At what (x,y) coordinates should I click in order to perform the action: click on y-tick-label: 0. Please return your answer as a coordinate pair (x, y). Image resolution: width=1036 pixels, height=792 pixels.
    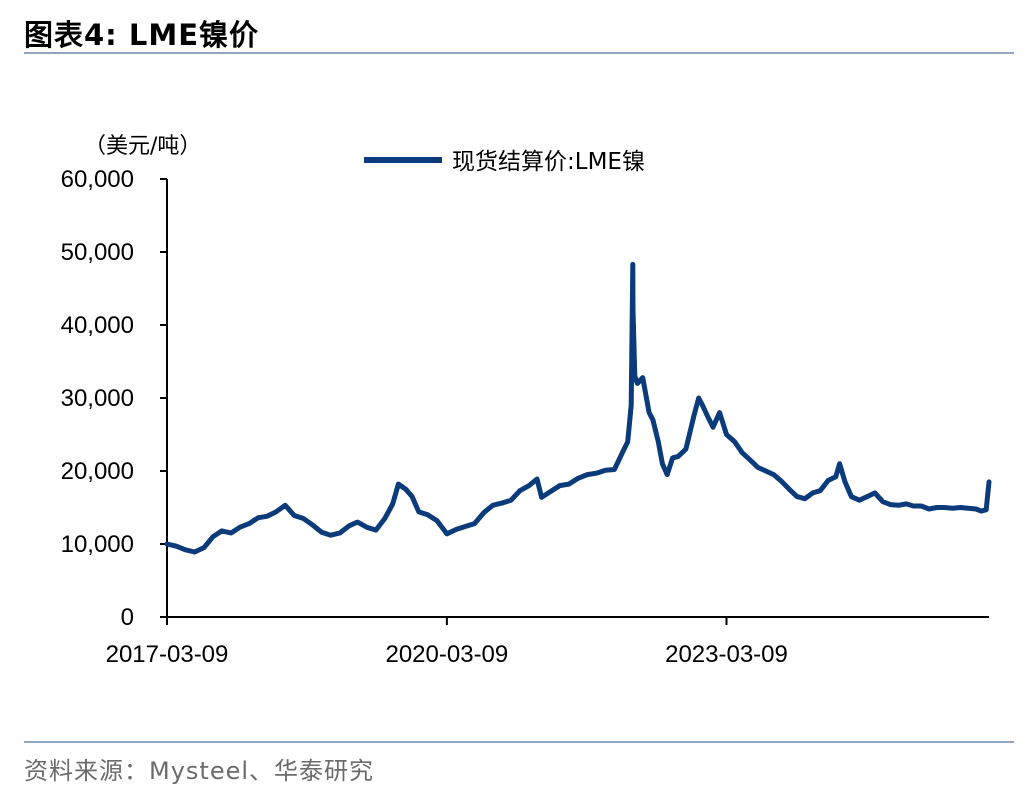
    Looking at the image, I should click on (127, 617).